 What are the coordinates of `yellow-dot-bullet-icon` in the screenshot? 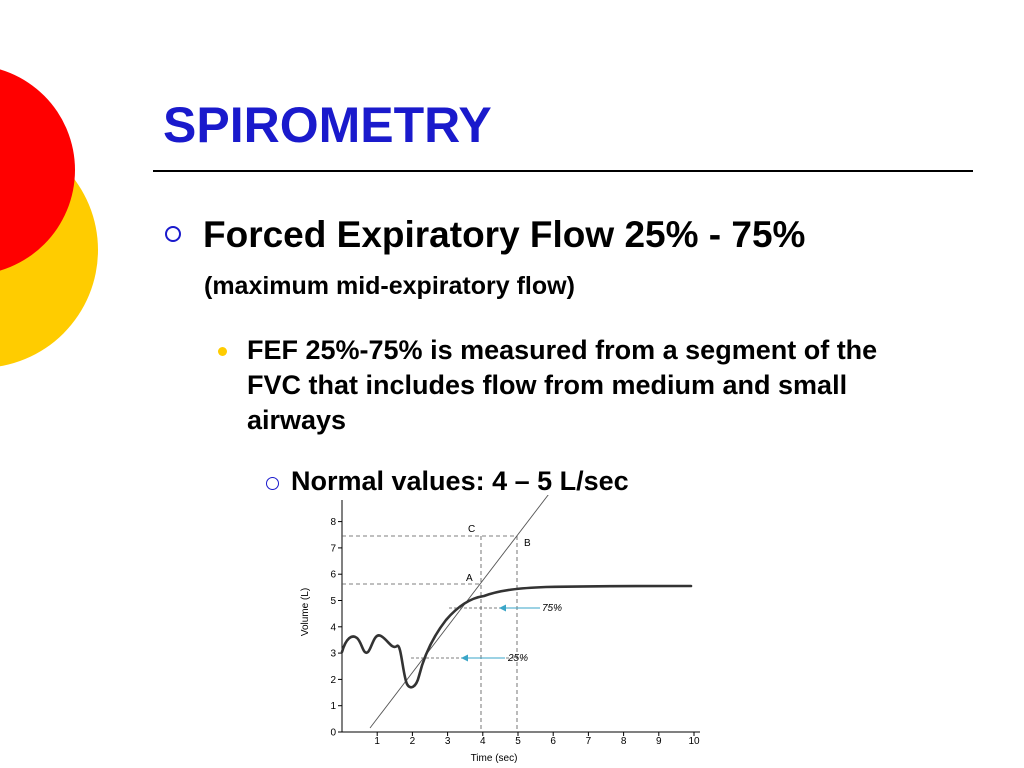 It's located at (222, 351).